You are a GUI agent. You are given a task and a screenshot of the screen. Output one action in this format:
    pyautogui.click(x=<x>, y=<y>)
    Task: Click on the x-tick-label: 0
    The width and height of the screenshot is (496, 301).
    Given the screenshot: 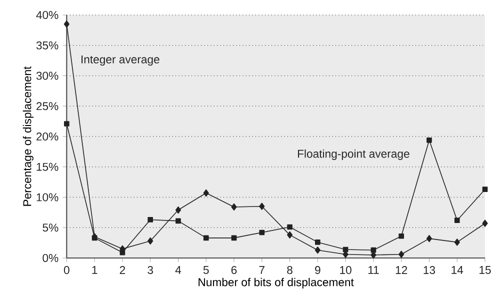 What is the action you would take?
    pyautogui.click(x=67, y=270)
    